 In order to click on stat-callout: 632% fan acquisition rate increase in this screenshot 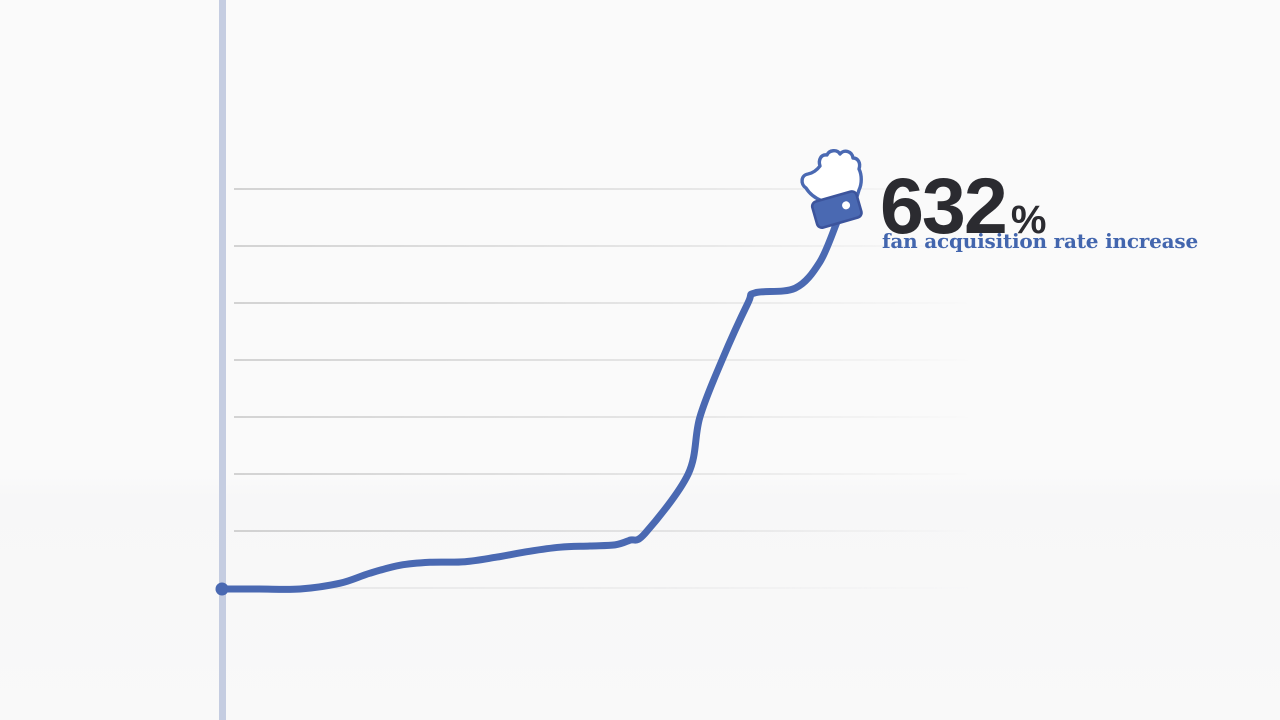, I will do `click(1050, 216)`.